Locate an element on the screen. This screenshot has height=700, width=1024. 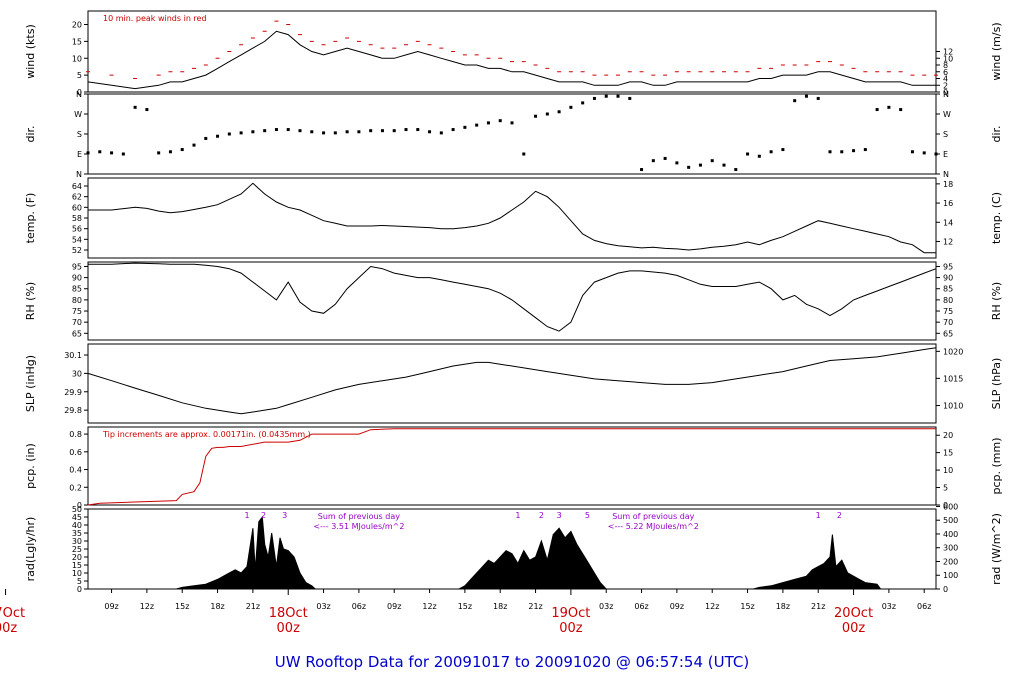
right-tick-label: 75 is located at coordinates (948, 311).